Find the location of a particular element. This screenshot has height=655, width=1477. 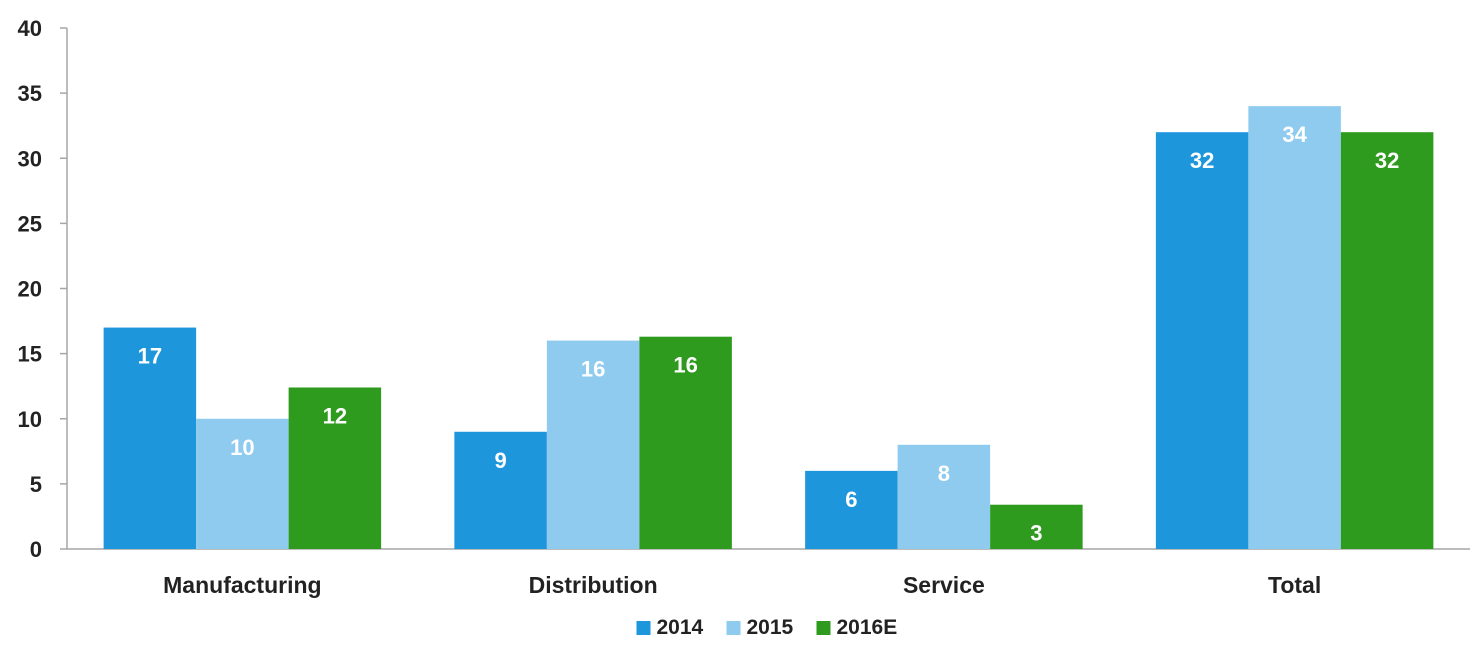

data-label: 8 is located at coordinates (944, 473).